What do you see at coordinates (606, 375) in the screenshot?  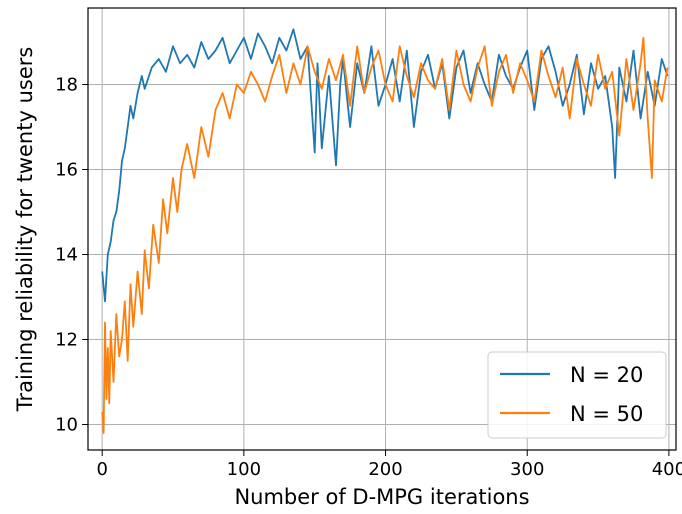 I see `legend-label-n20: N = 20` at bounding box center [606, 375].